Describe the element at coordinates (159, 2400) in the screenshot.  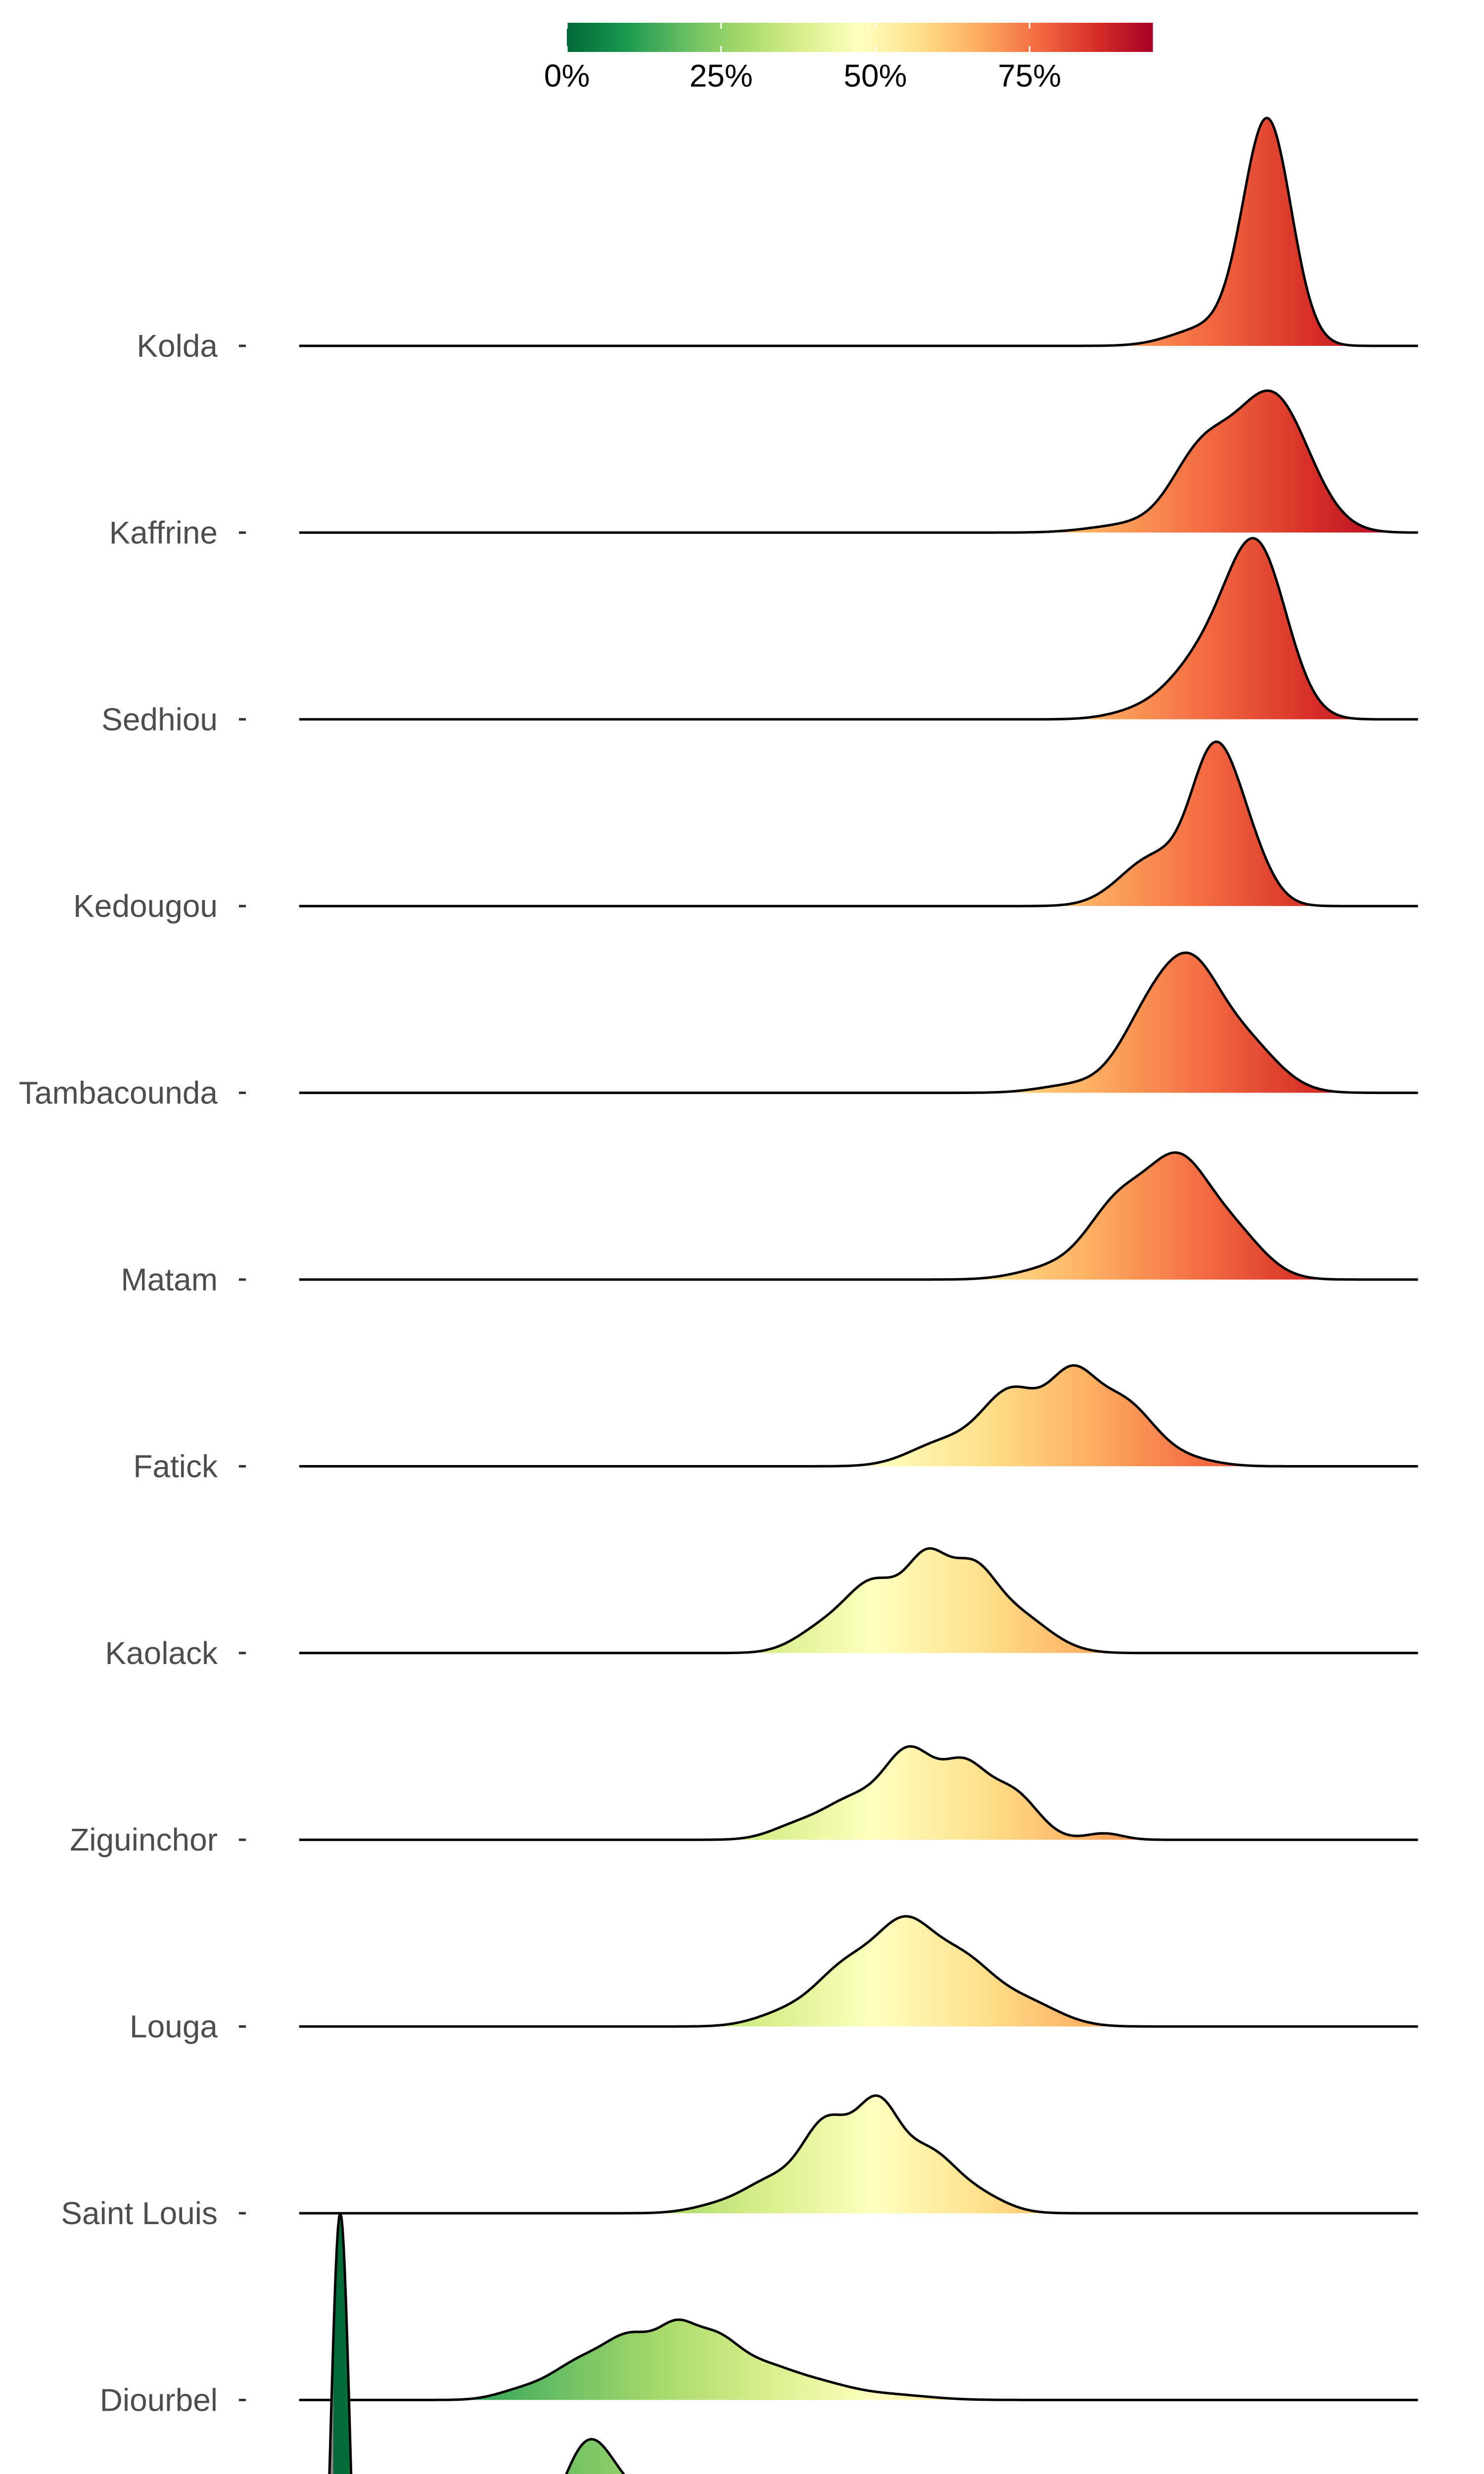
I see `y-tick-label: Diourbel` at that location.